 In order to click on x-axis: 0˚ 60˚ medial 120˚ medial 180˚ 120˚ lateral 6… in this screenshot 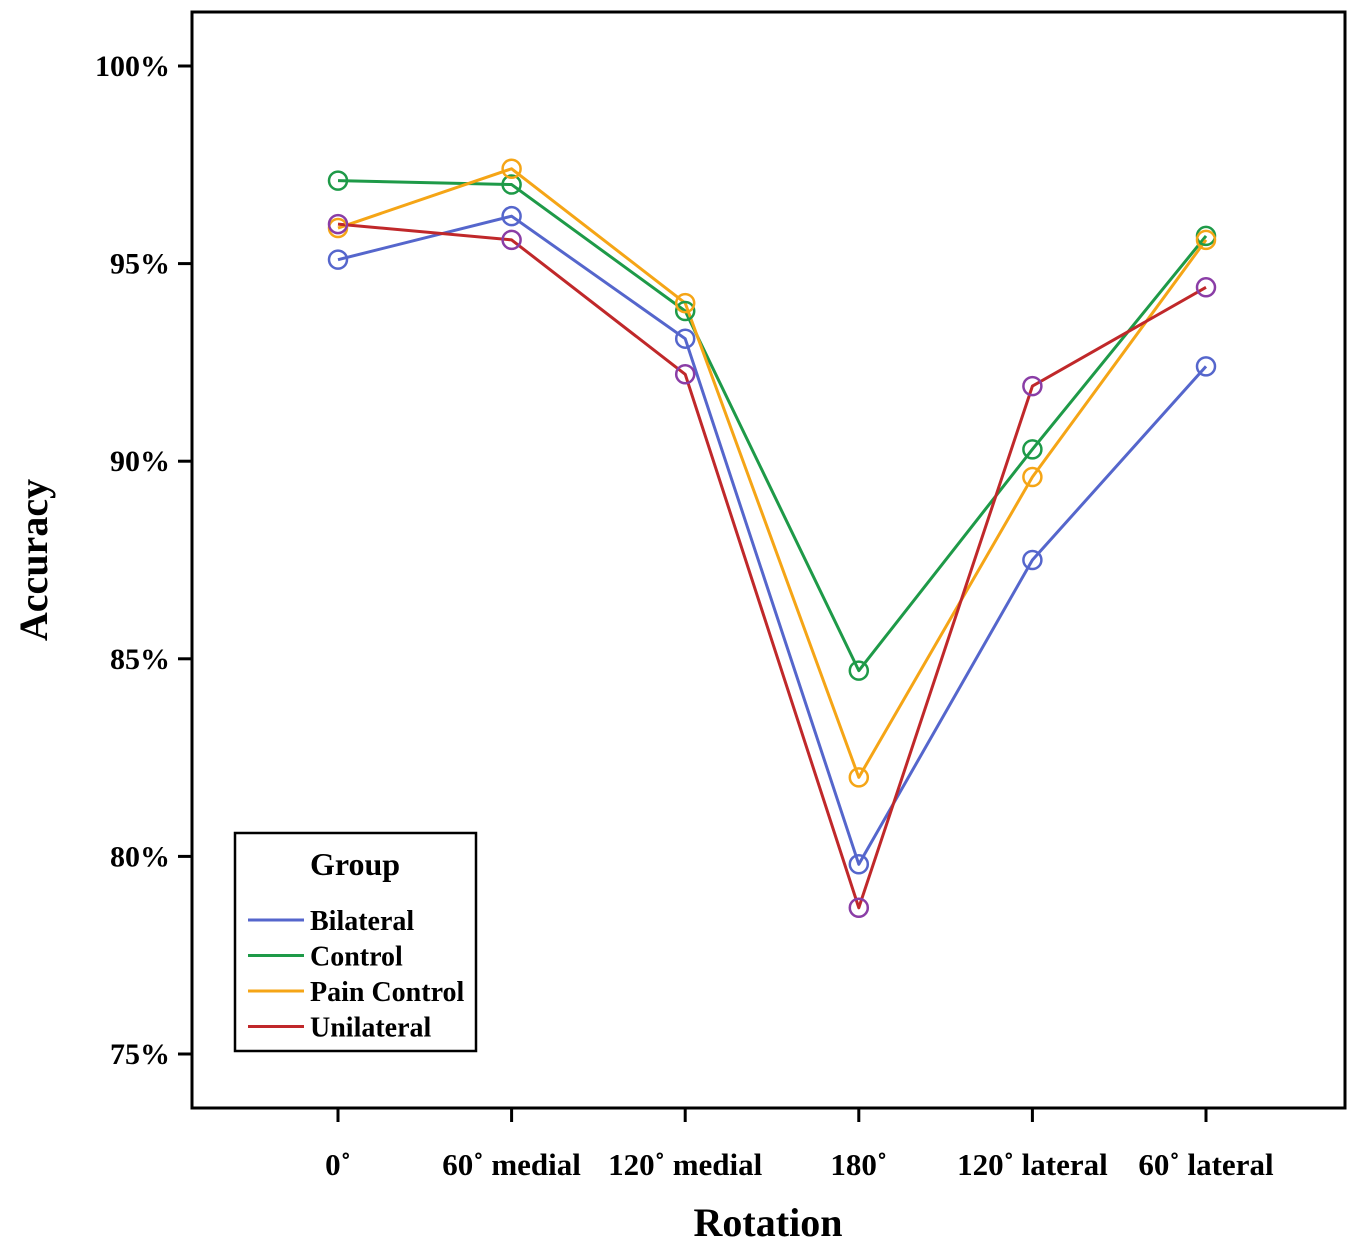, I will do `click(799, 1145)`.